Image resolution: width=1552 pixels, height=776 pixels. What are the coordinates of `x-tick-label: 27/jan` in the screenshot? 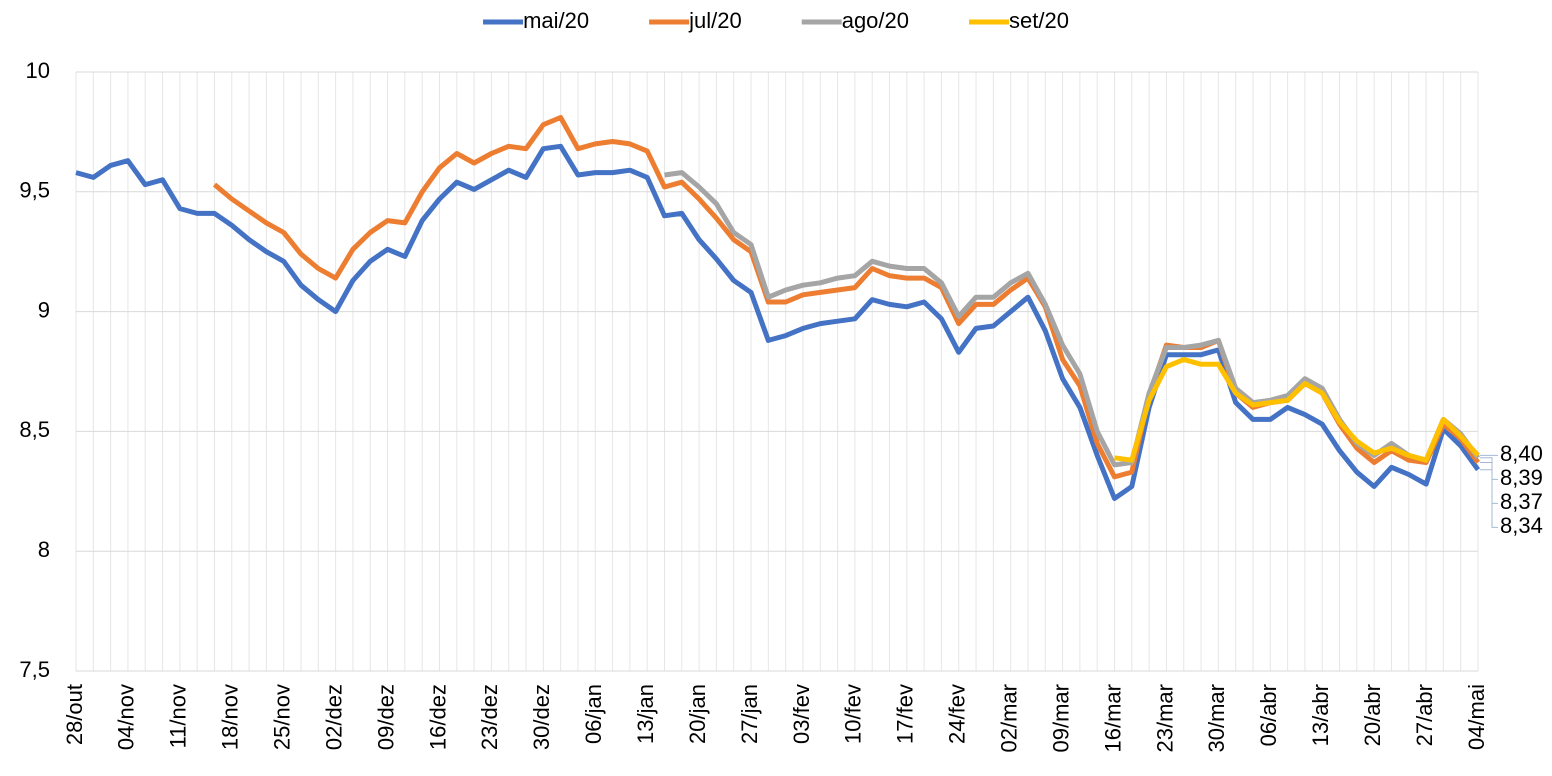 It's located at (749, 714).